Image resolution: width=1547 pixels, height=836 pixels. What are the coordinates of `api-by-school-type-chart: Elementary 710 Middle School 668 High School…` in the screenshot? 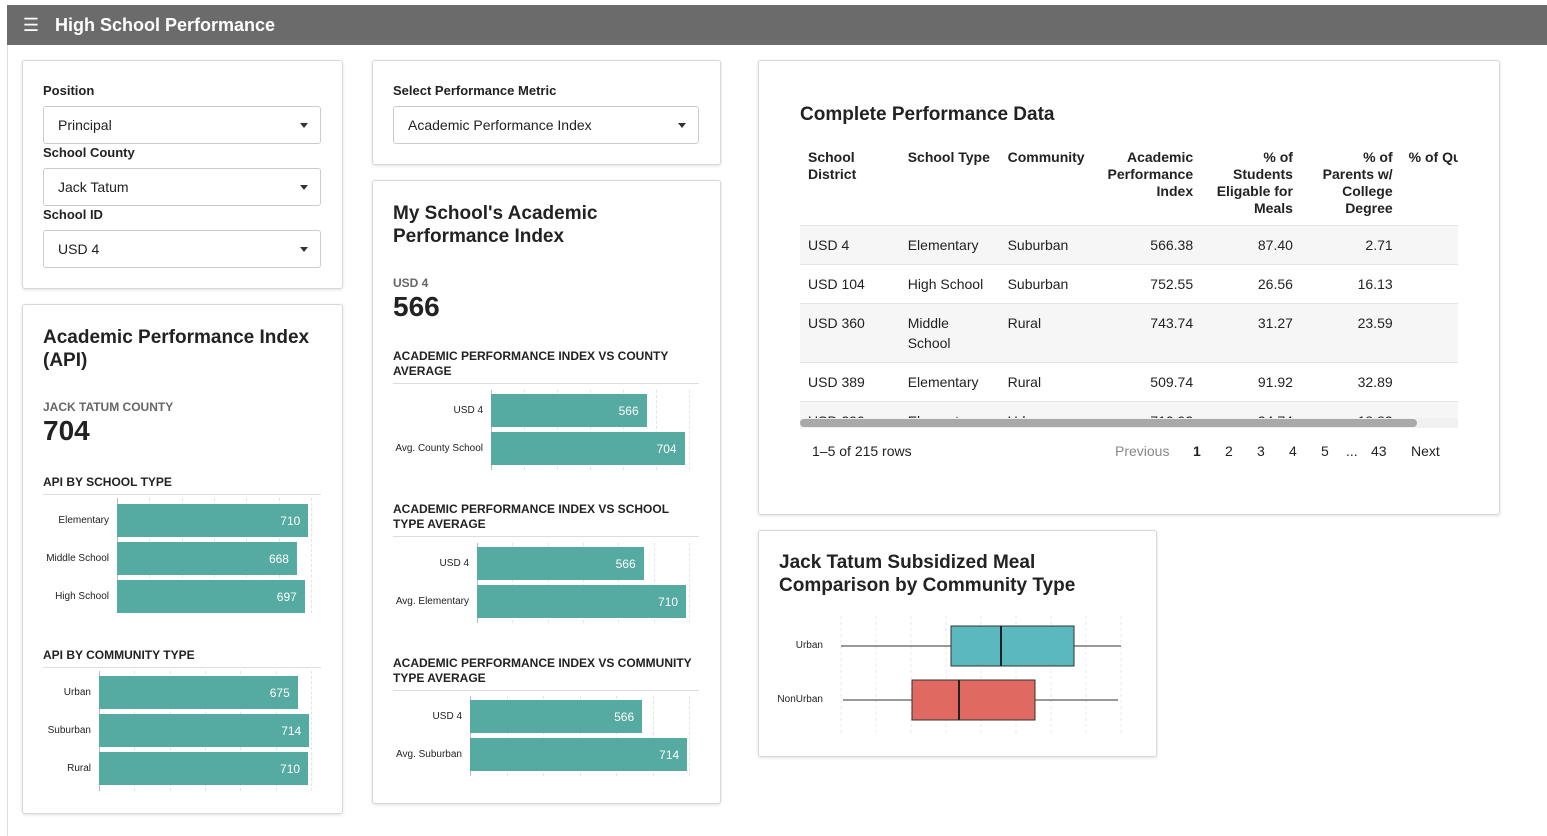 It's located at (182, 555).